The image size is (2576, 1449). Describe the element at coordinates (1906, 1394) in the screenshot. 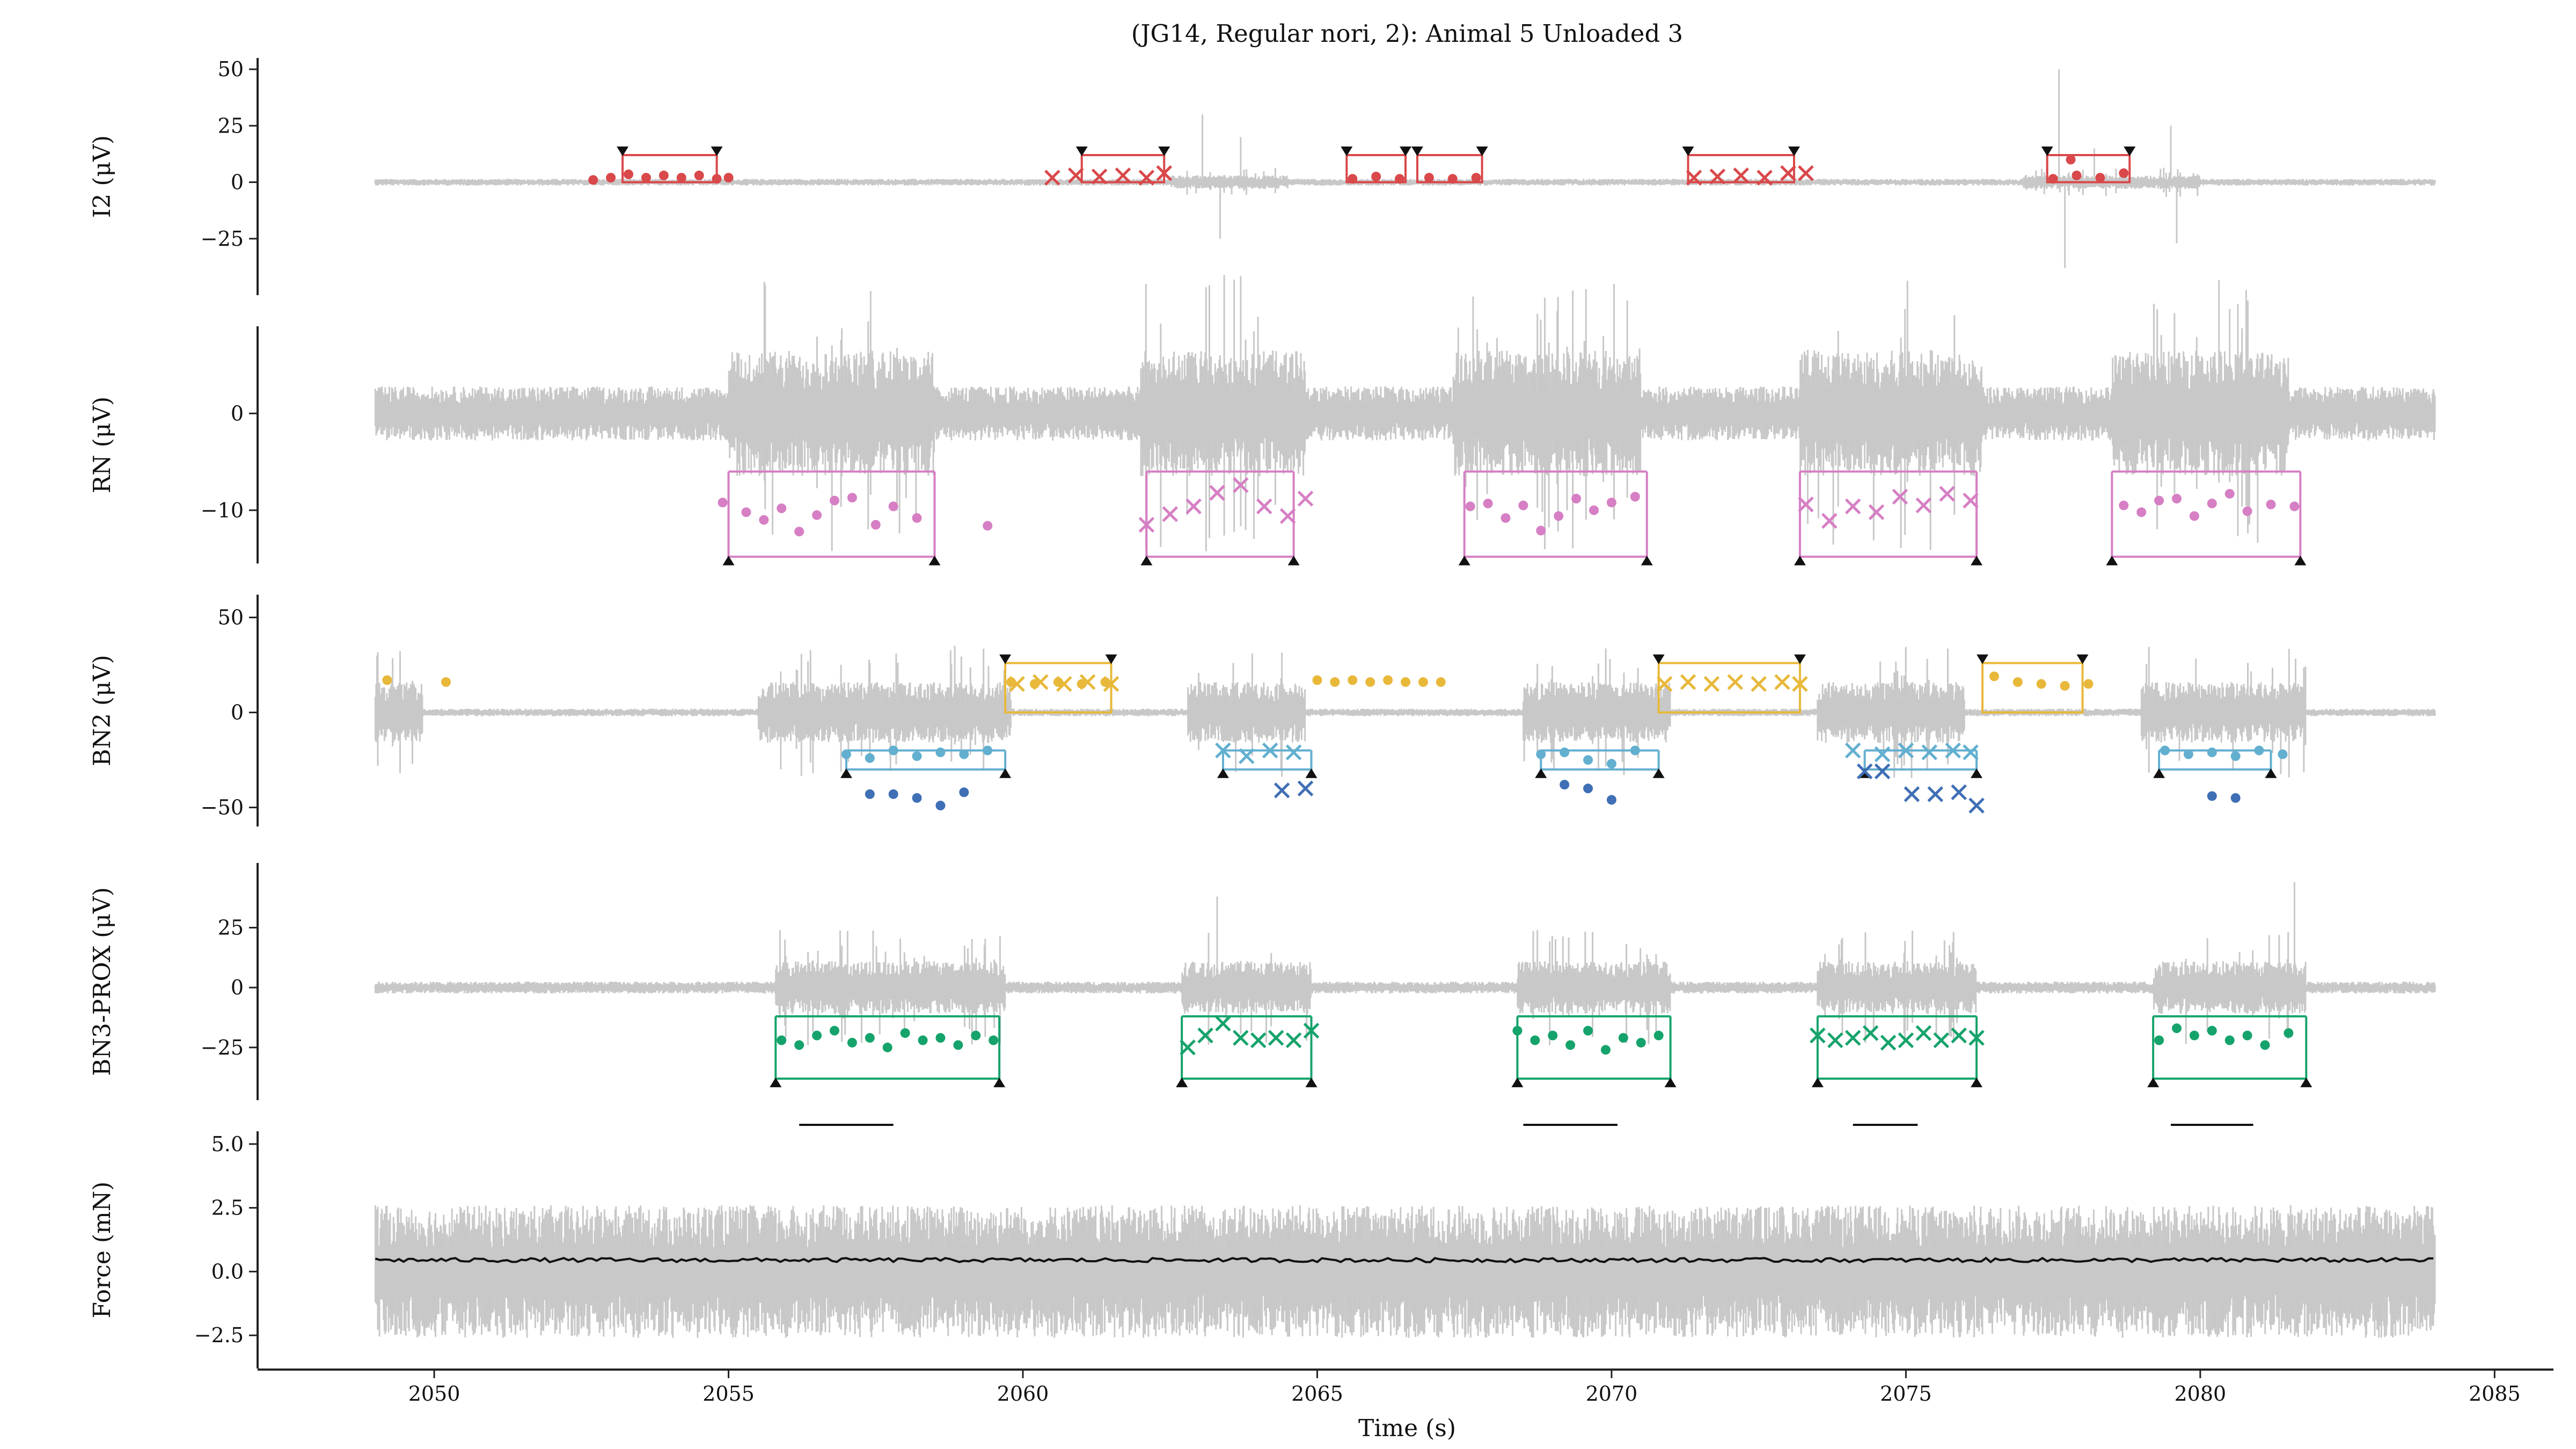

I see `x-tick-label: 2075` at that location.